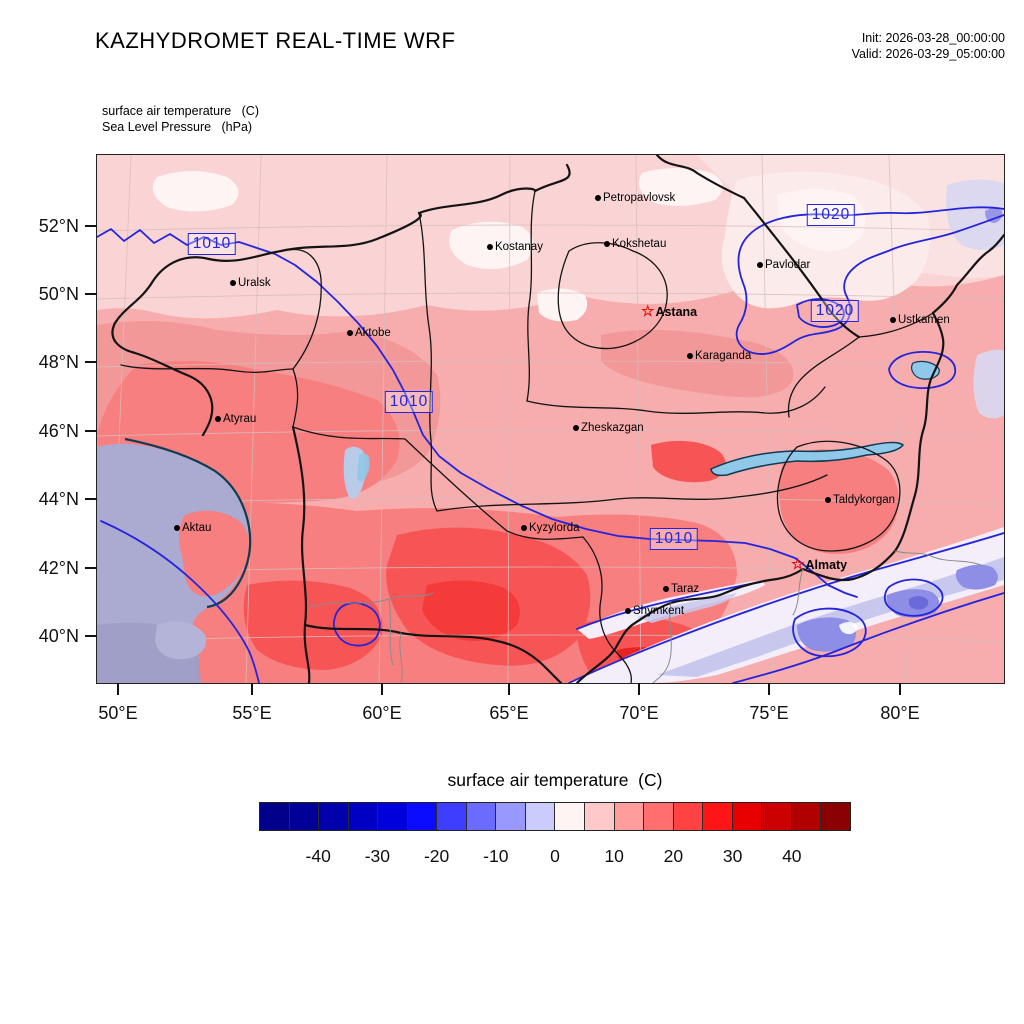 Image resolution: width=1024 pixels, height=1024 pixels. I want to click on city-label: Uralsk, so click(254, 283).